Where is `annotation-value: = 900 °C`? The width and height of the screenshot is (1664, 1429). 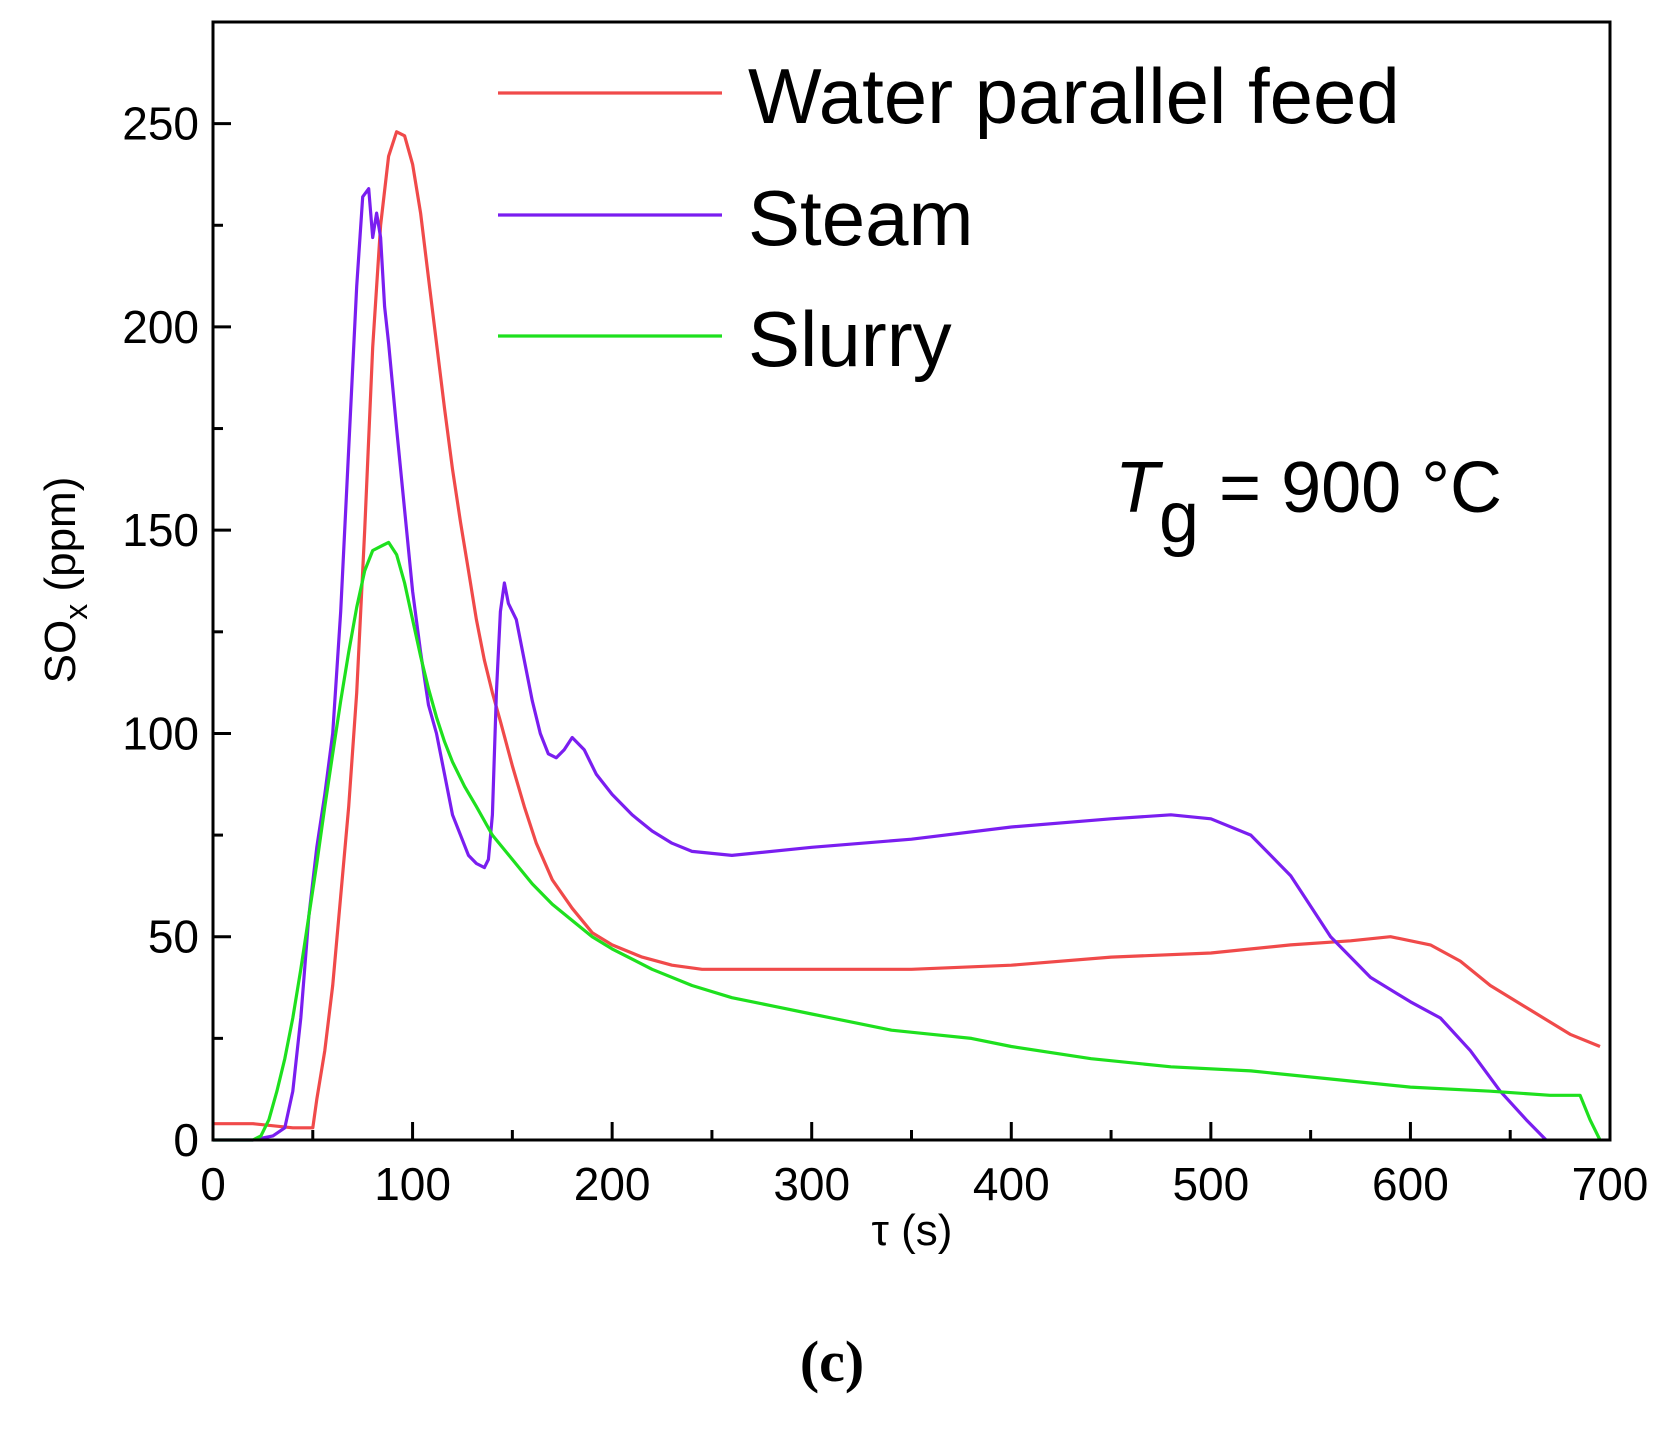
annotation-value: = 900 °C is located at coordinates (1350, 488).